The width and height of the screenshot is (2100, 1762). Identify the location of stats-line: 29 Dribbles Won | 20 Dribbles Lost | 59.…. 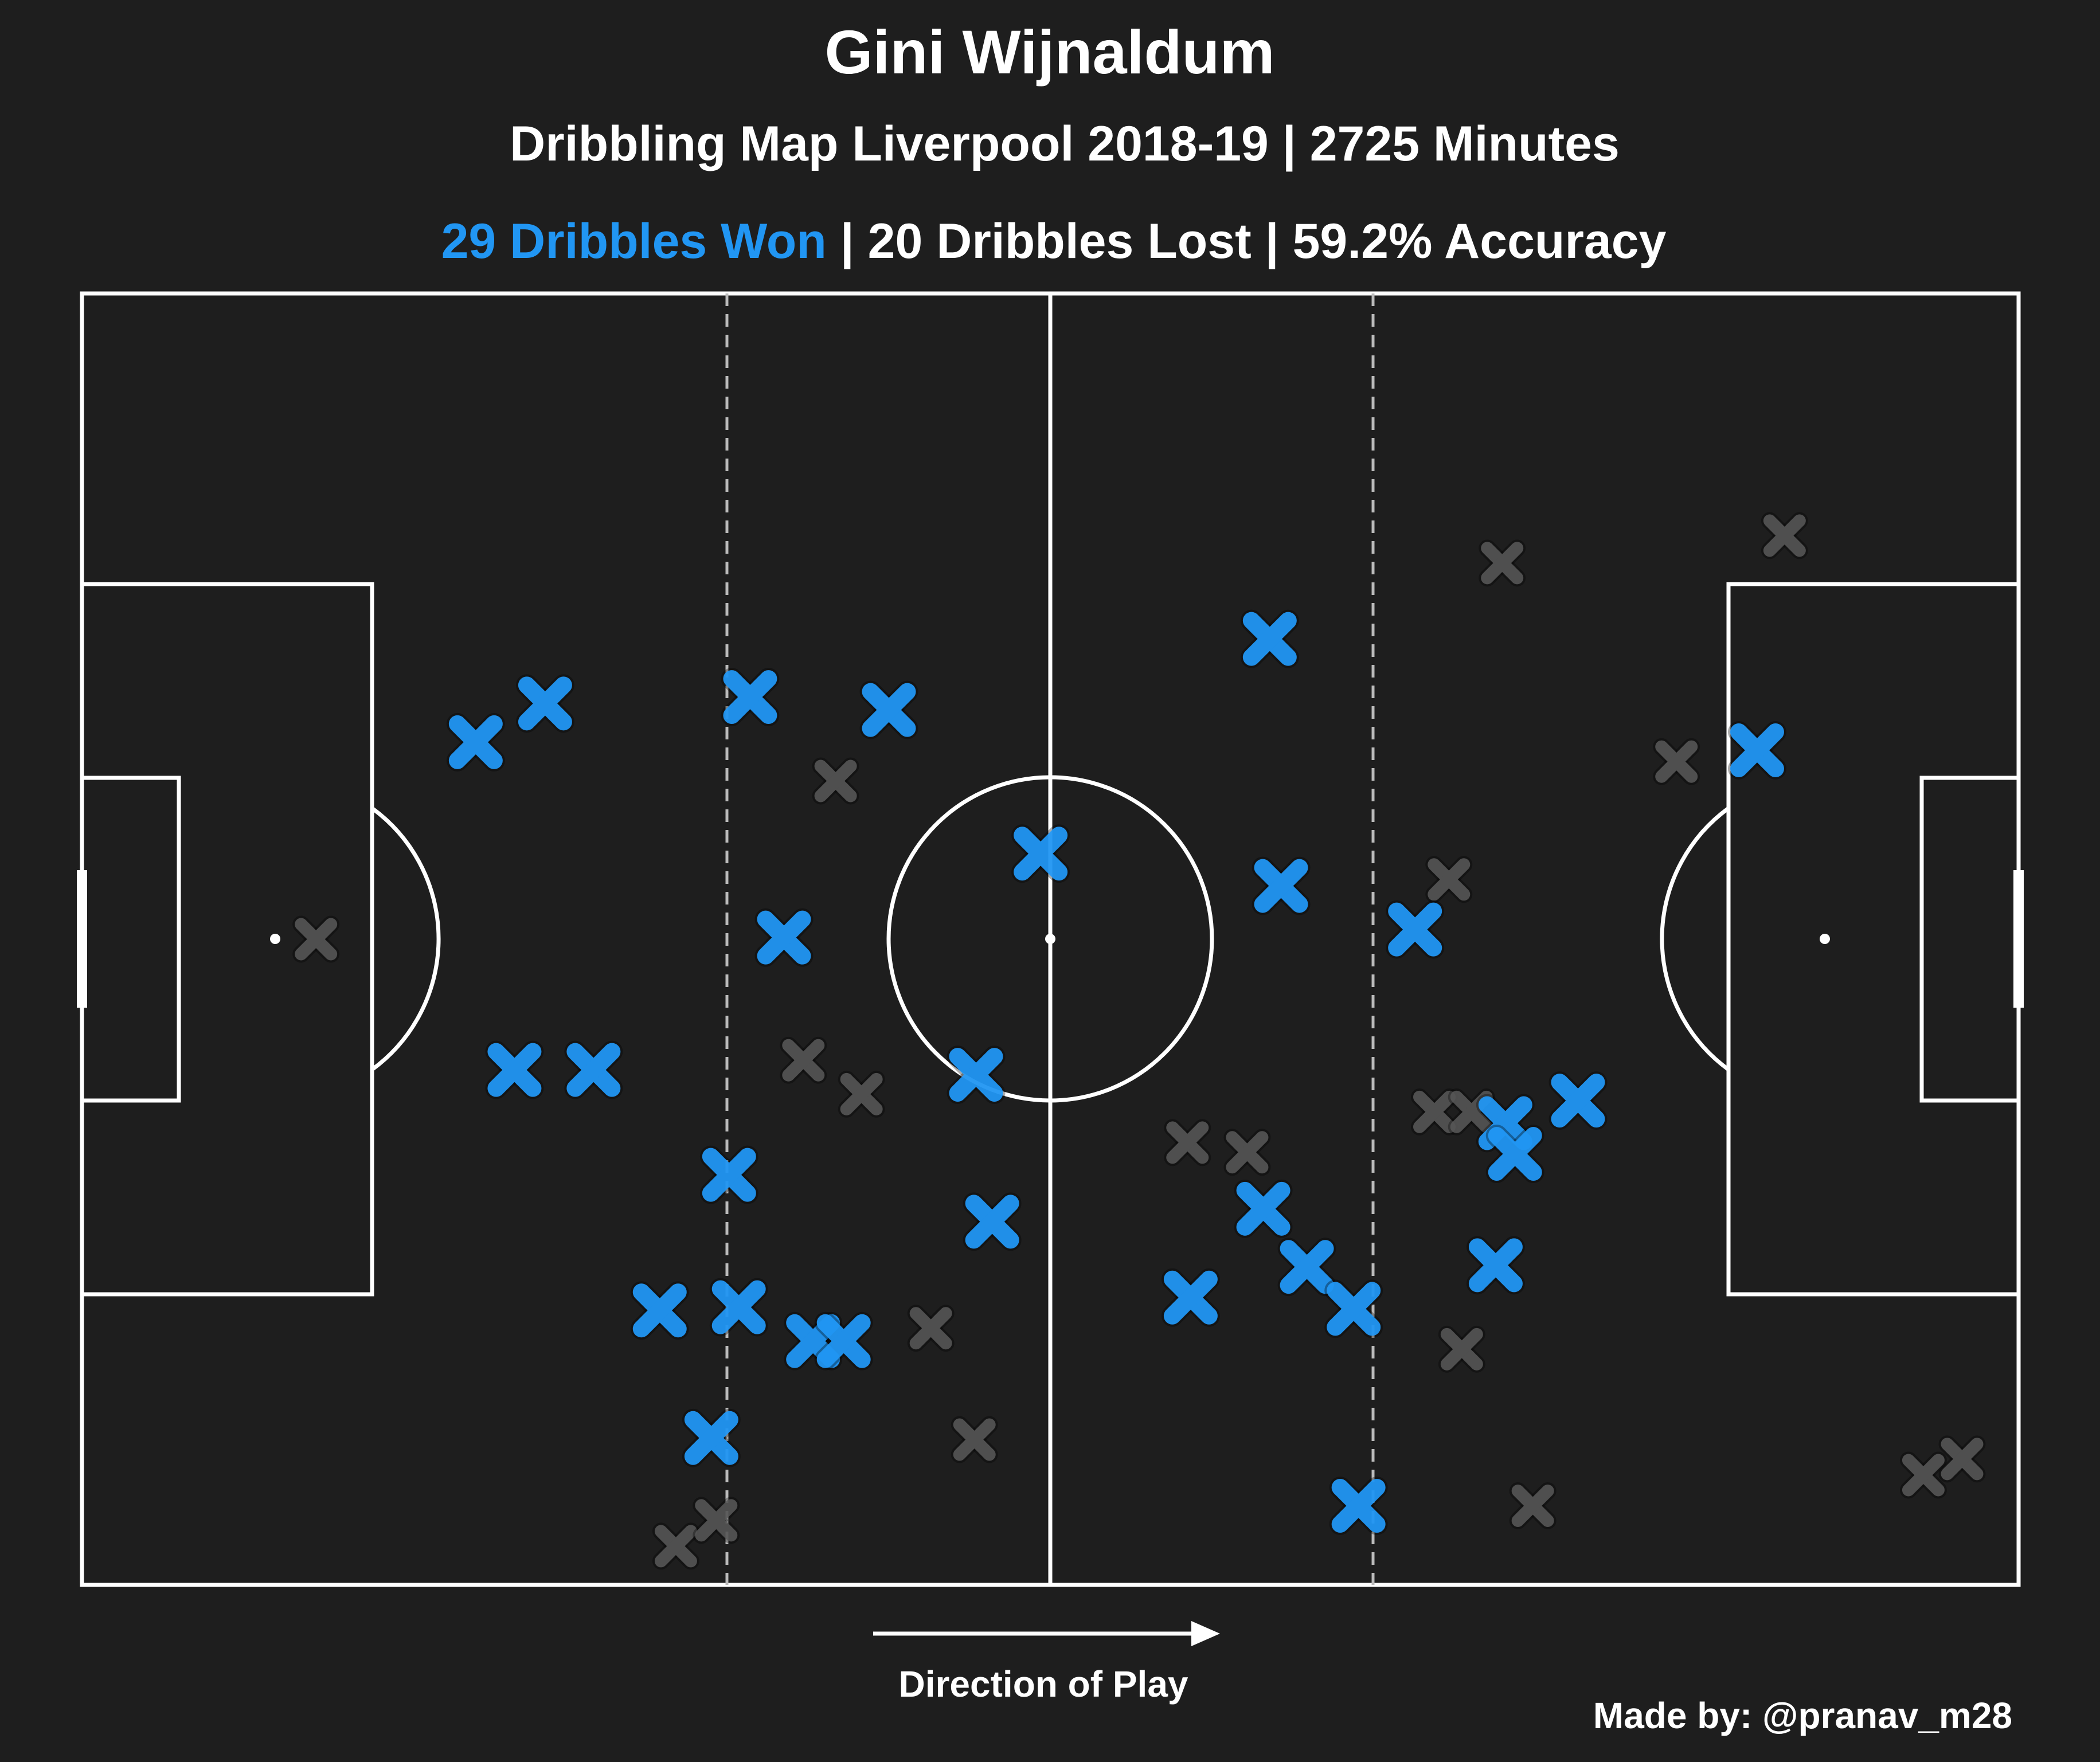
(1054, 241).